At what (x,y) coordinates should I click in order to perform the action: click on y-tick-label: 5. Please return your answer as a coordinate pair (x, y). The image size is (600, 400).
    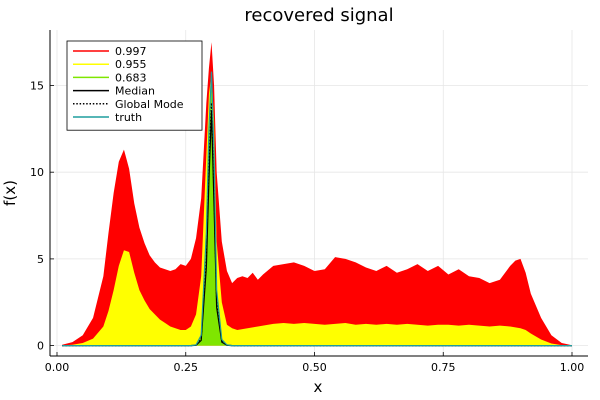
    Looking at the image, I should click on (40, 259).